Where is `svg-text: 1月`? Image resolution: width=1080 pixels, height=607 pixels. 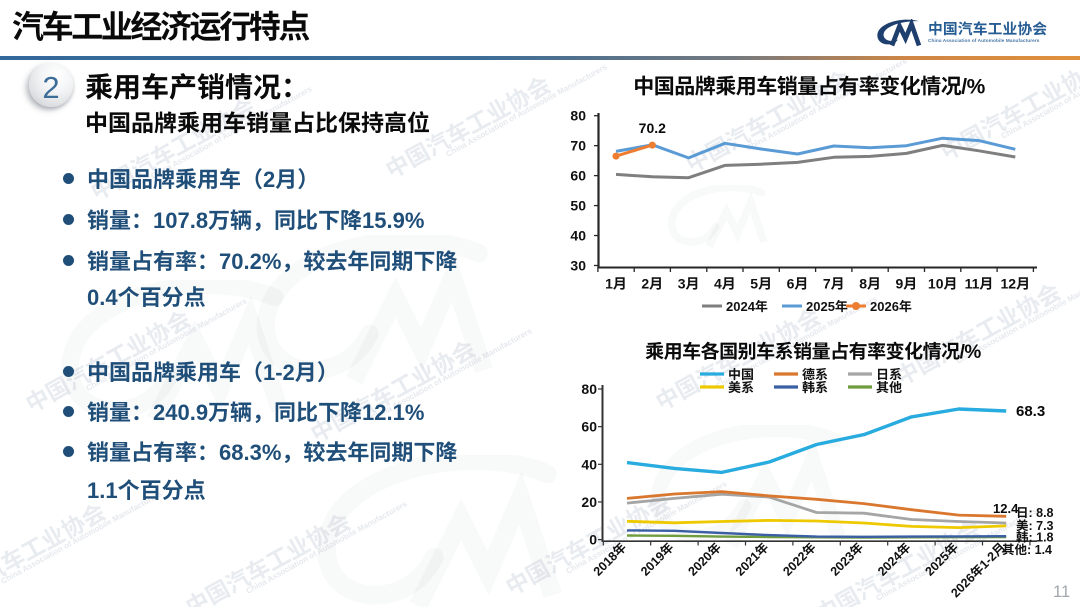
svg-text: 1月 is located at coordinates (616, 284).